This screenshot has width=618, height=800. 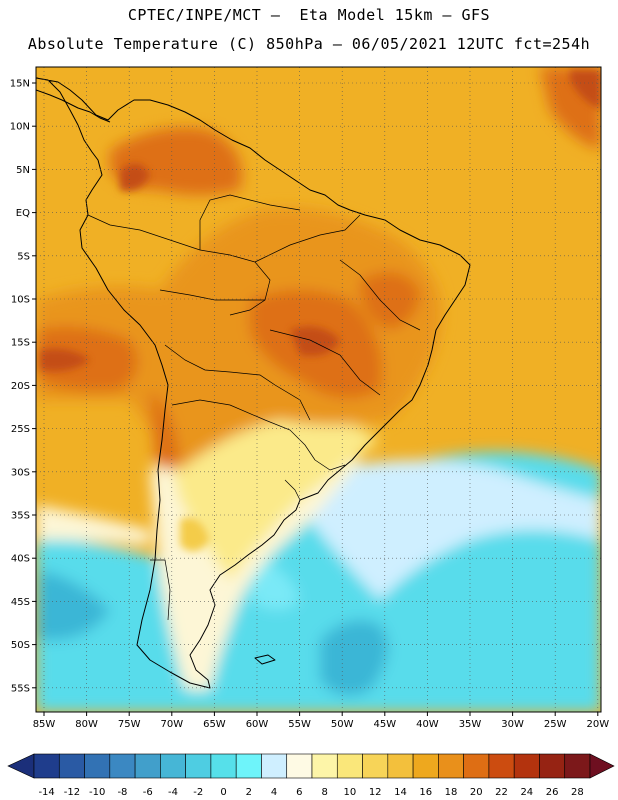 What do you see at coordinates (129, 724) in the screenshot?
I see `lon-tick-label: 75W` at bounding box center [129, 724].